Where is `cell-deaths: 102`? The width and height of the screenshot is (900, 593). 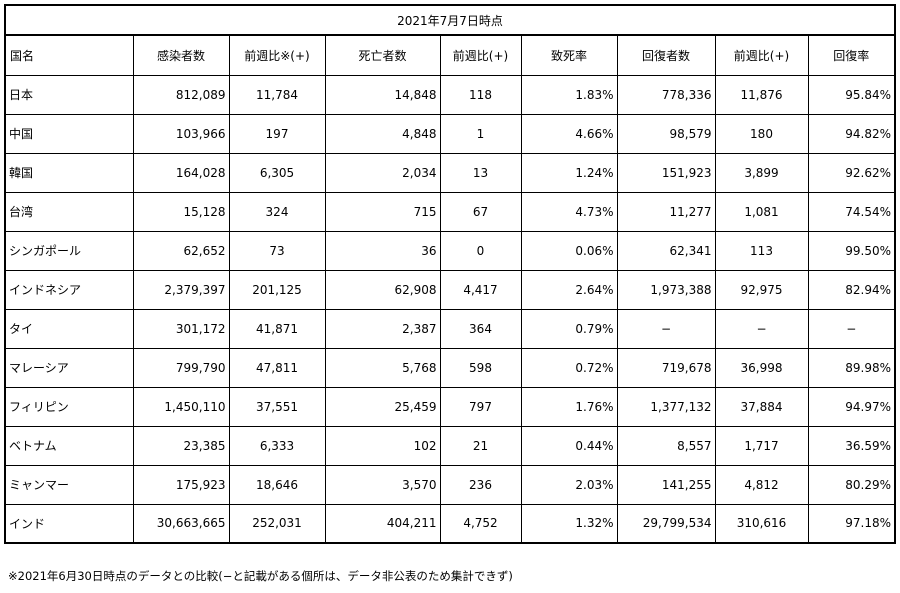 cell-deaths: 102 is located at coordinates (382, 445).